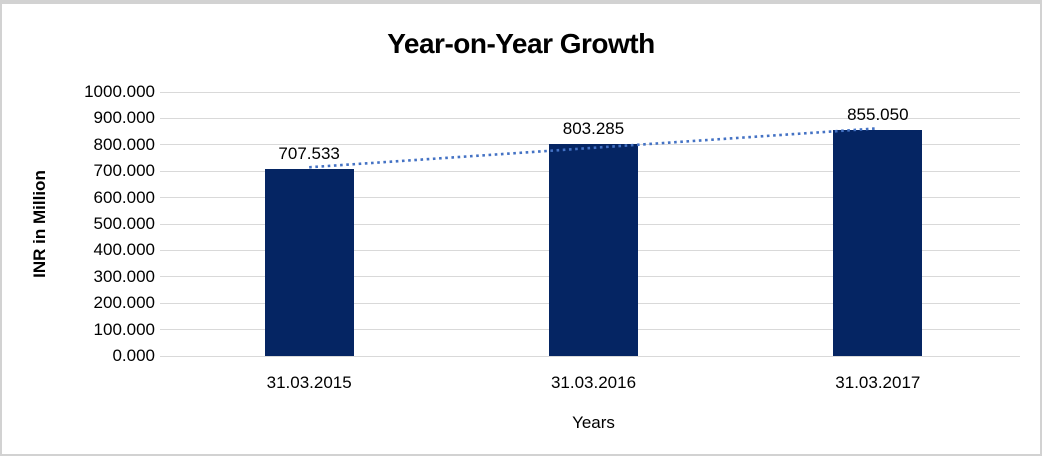 The image size is (1042, 456). I want to click on x-tick-label: 31.03.2017, so click(878, 382).